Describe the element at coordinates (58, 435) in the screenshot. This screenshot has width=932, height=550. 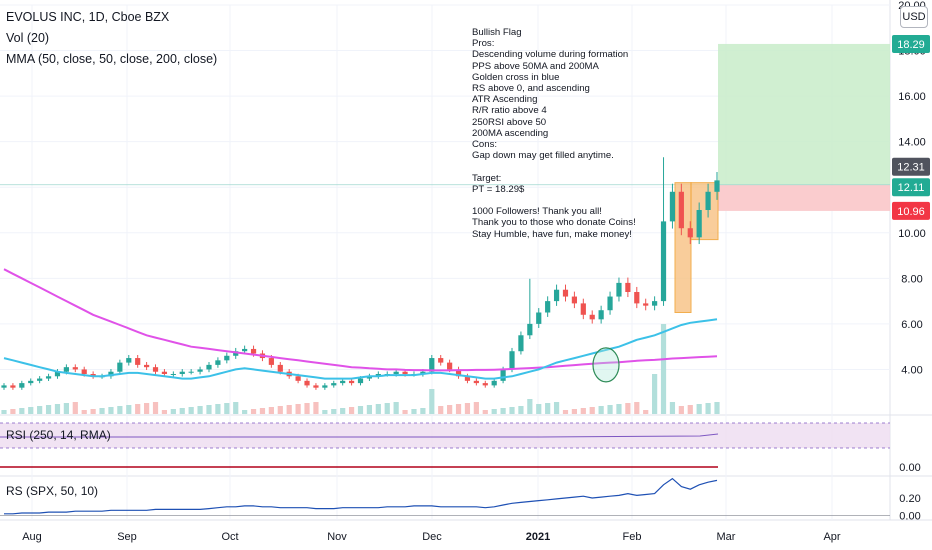
I see `rsi-legend: RSI (250, 14, RMA)` at that location.